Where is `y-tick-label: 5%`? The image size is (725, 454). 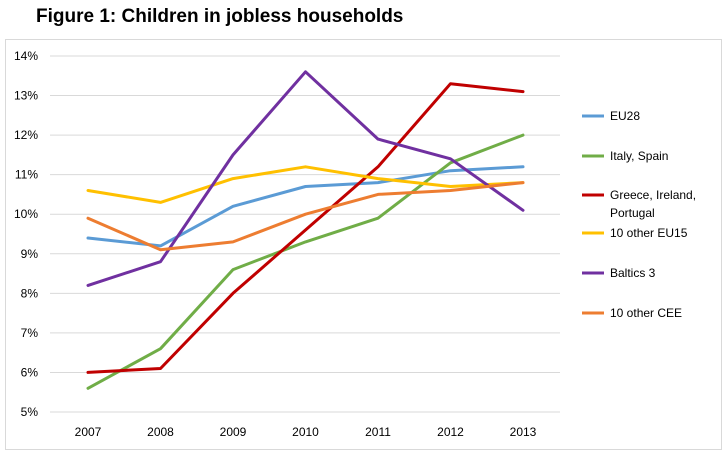
y-tick-label: 5% is located at coordinates (30, 412).